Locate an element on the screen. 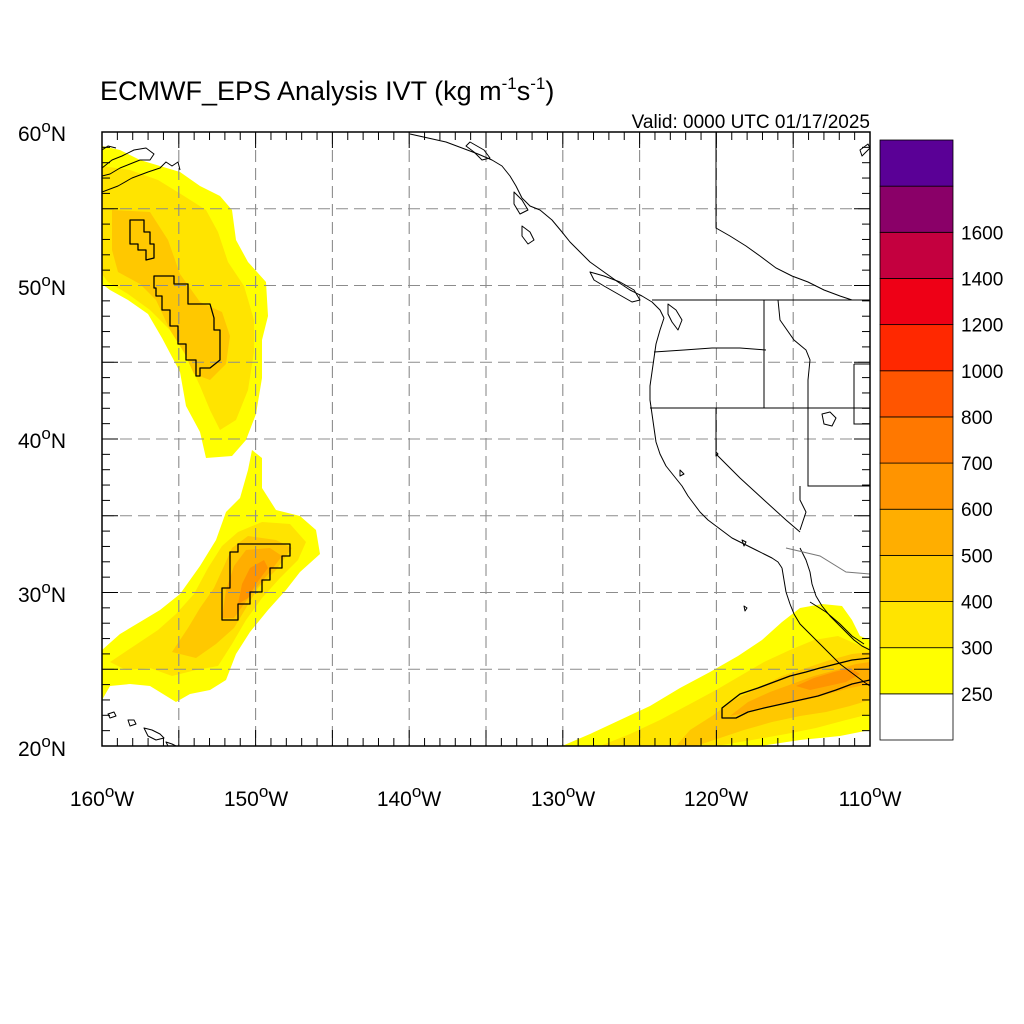 This screenshot has width=1024, height=1024. colorbar-label: 1000 is located at coordinates (982, 372).